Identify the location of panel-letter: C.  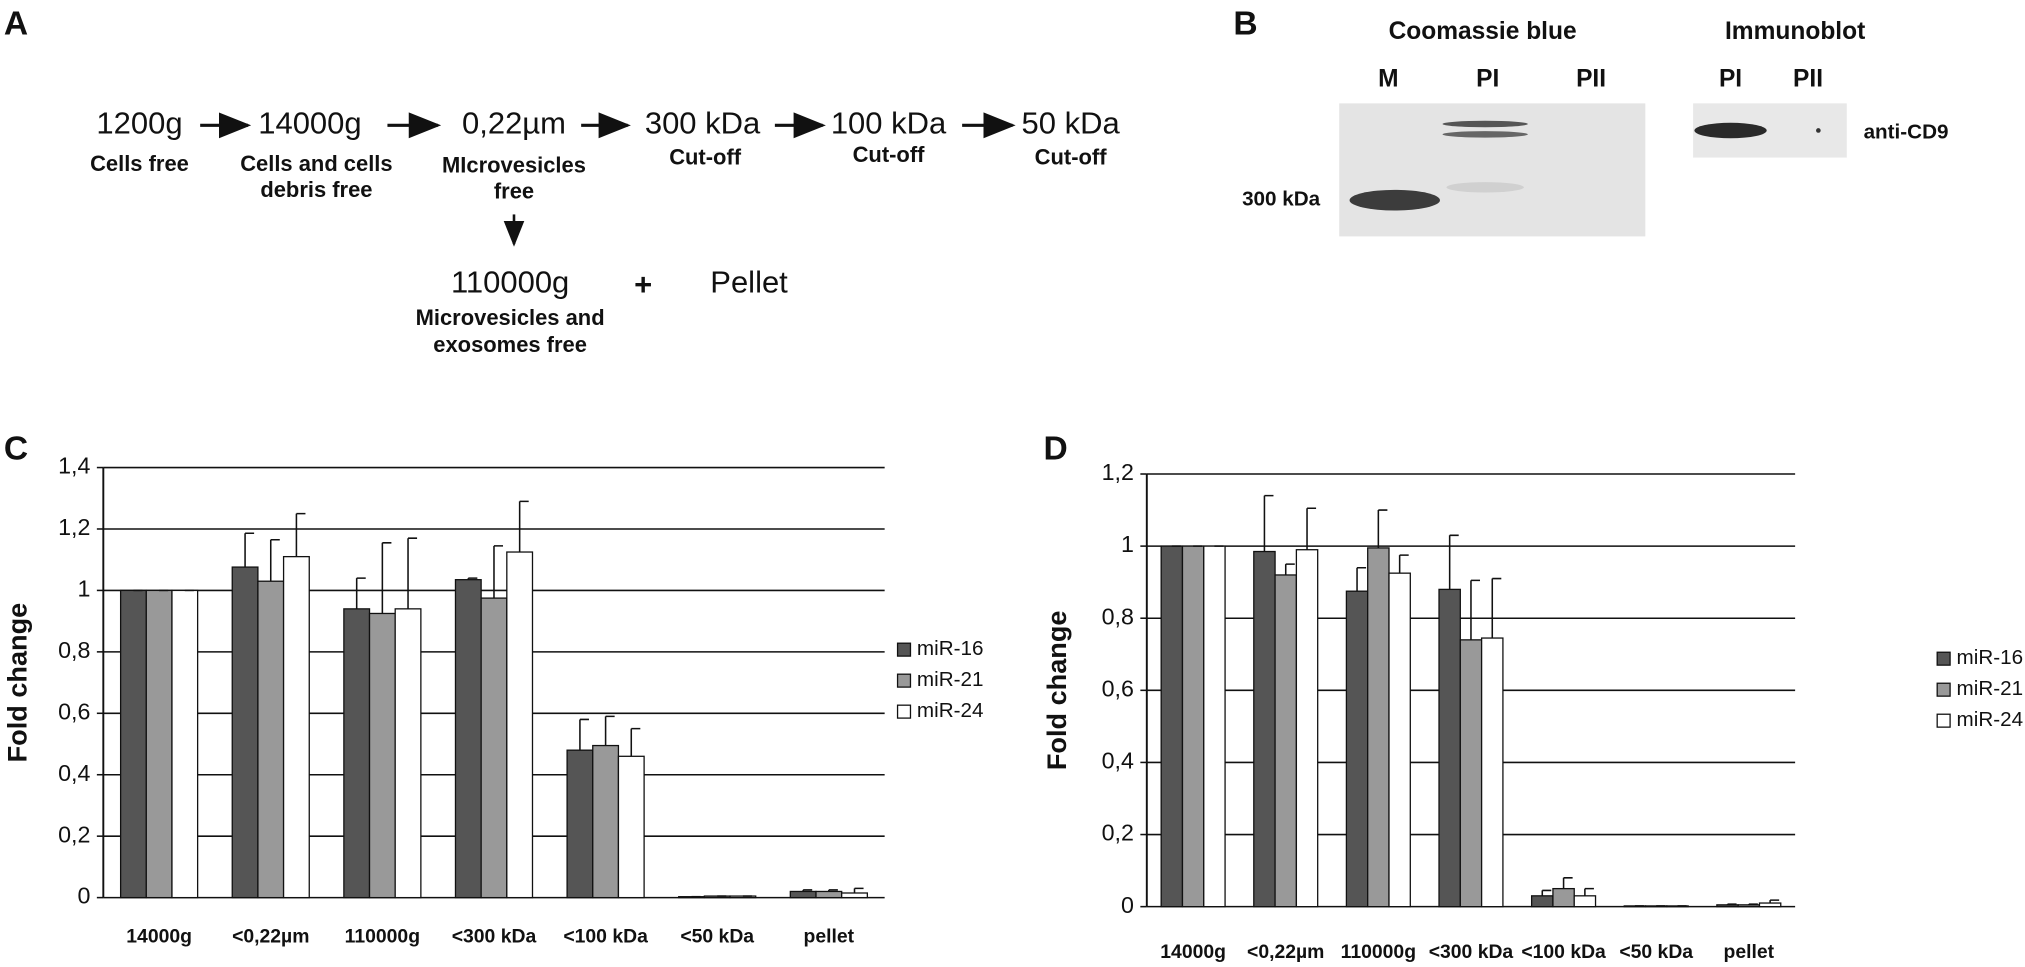
(16, 449).